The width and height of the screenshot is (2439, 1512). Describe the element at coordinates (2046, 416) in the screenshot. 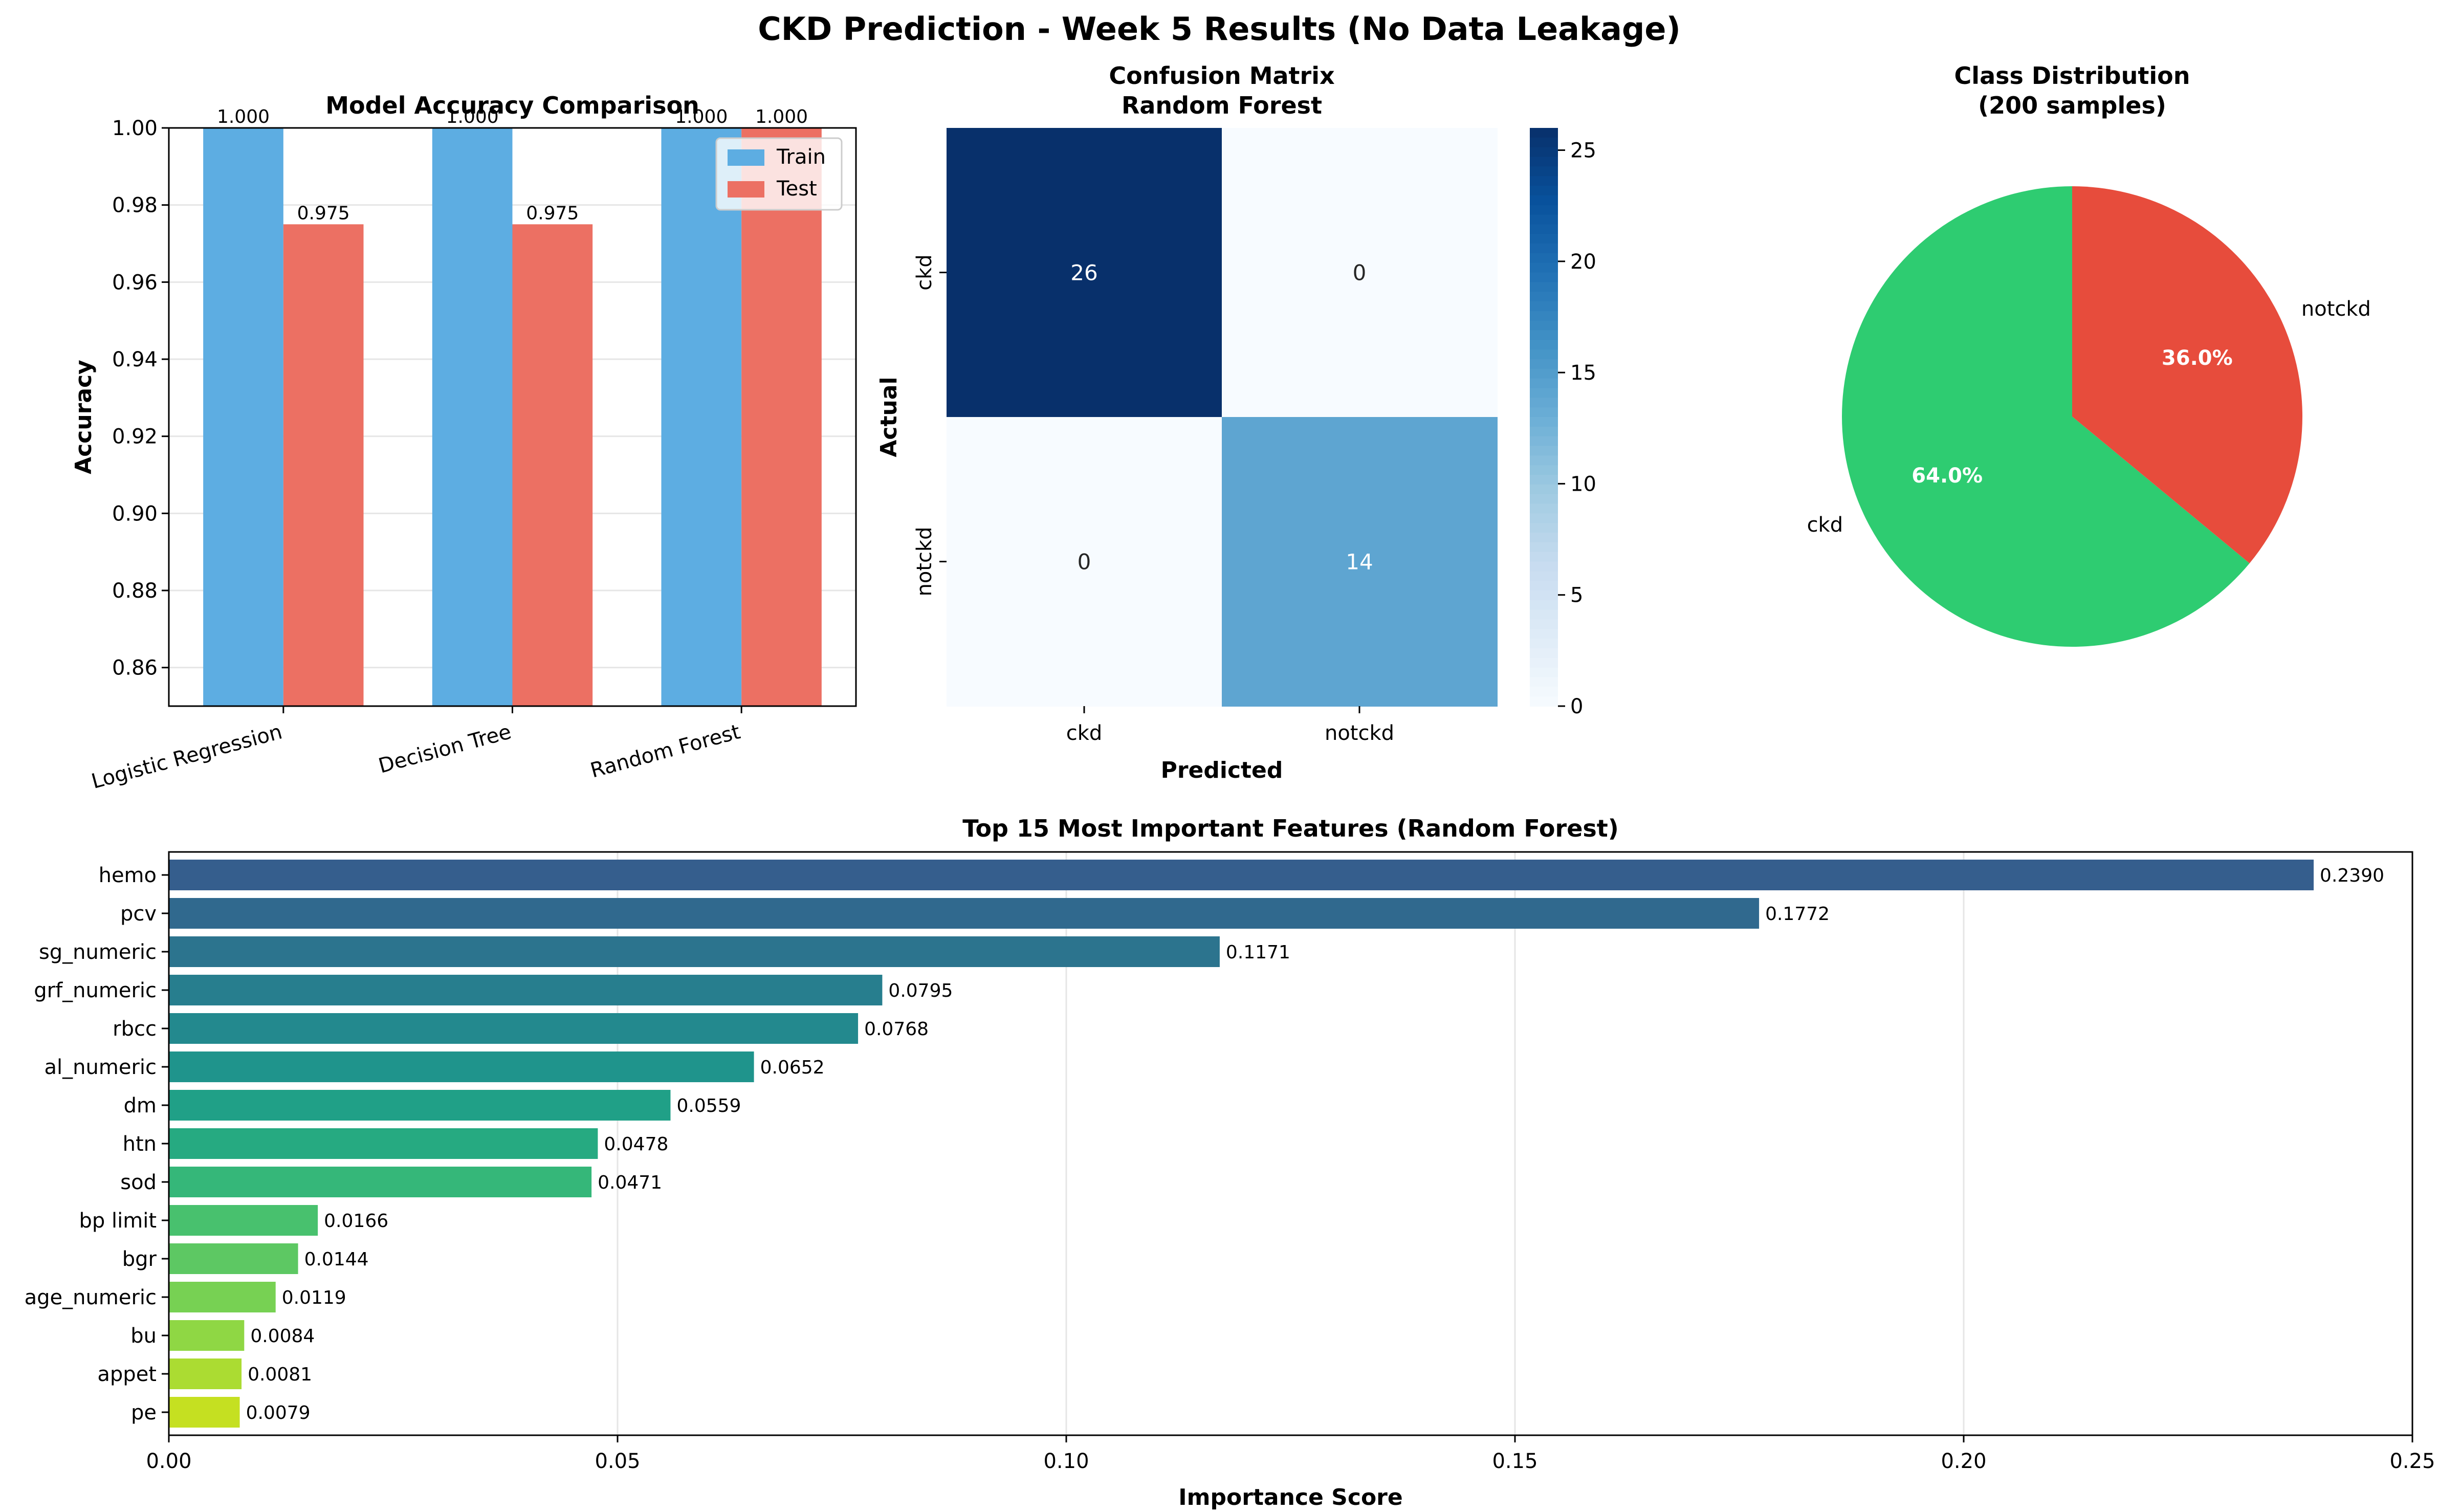

I see `pie-slice-ckd` at that location.